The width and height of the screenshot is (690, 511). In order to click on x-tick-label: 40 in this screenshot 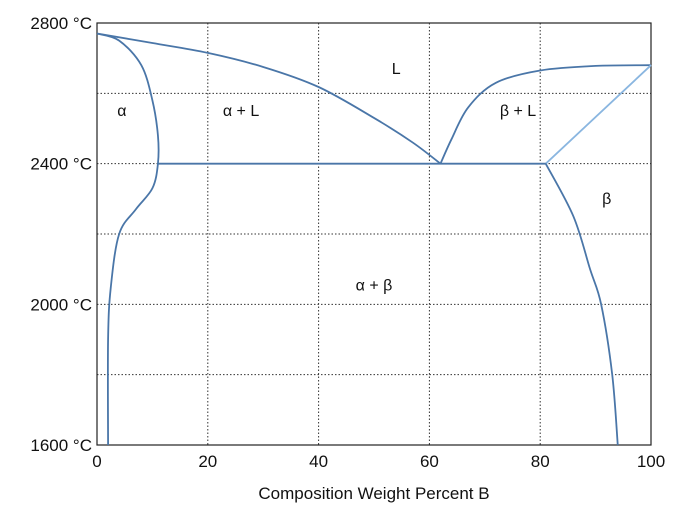, I will do `click(318, 461)`.